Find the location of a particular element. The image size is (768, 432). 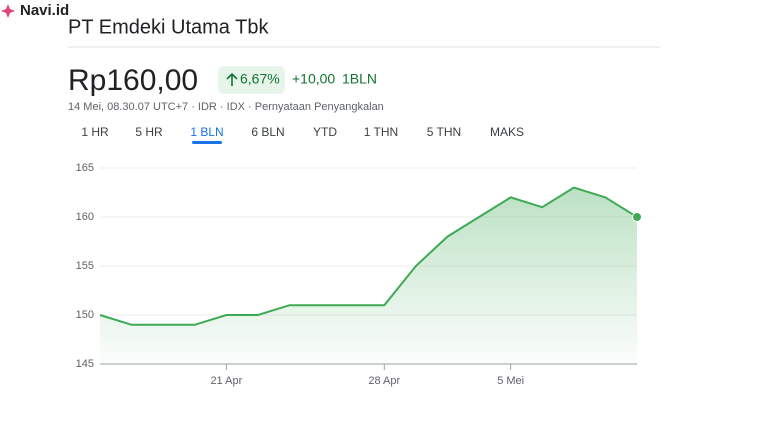

price: Rp160,00 is located at coordinates (133, 80).